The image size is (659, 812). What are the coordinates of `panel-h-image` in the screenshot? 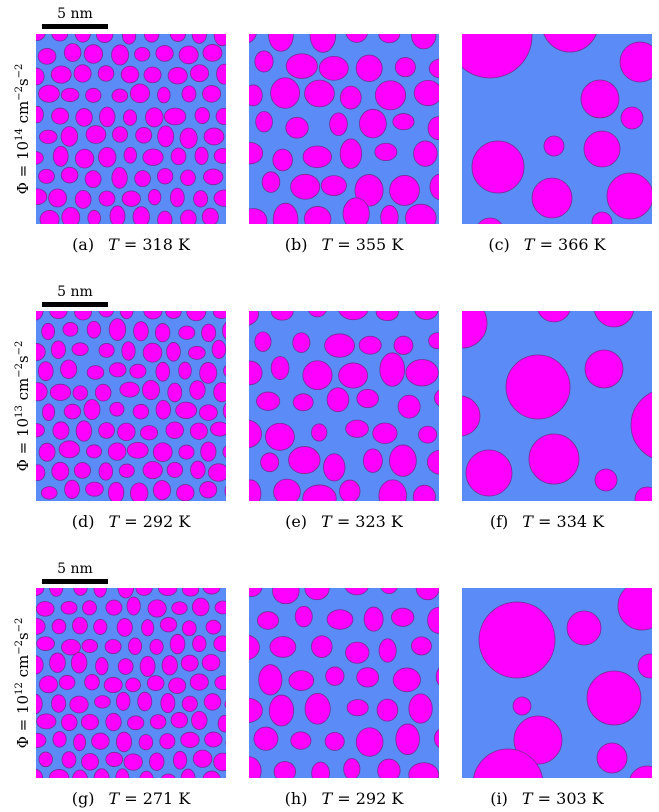 It's located at (344, 683).